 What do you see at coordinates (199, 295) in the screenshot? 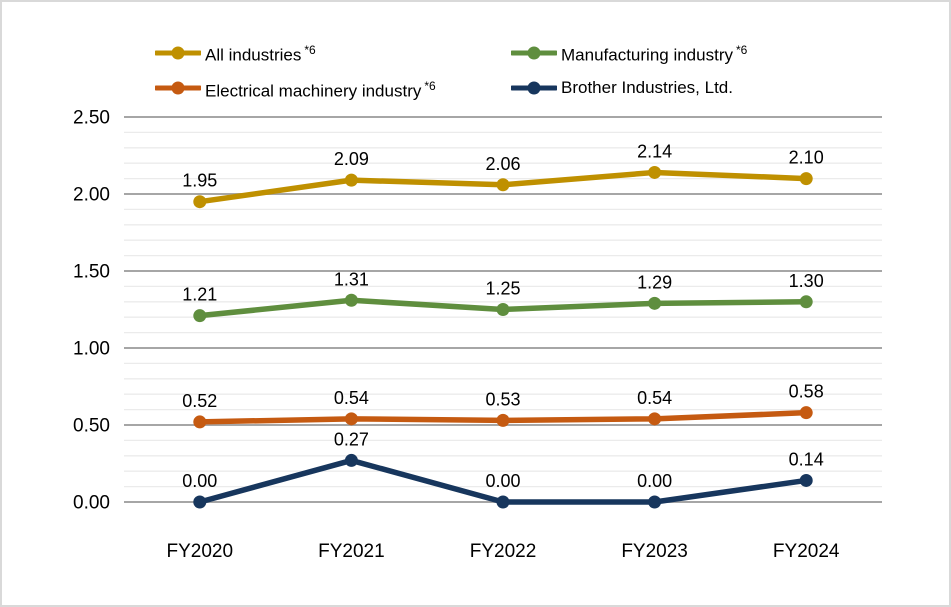
I see `data-point-value-label: 1.21` at bounding box center [199, 295].